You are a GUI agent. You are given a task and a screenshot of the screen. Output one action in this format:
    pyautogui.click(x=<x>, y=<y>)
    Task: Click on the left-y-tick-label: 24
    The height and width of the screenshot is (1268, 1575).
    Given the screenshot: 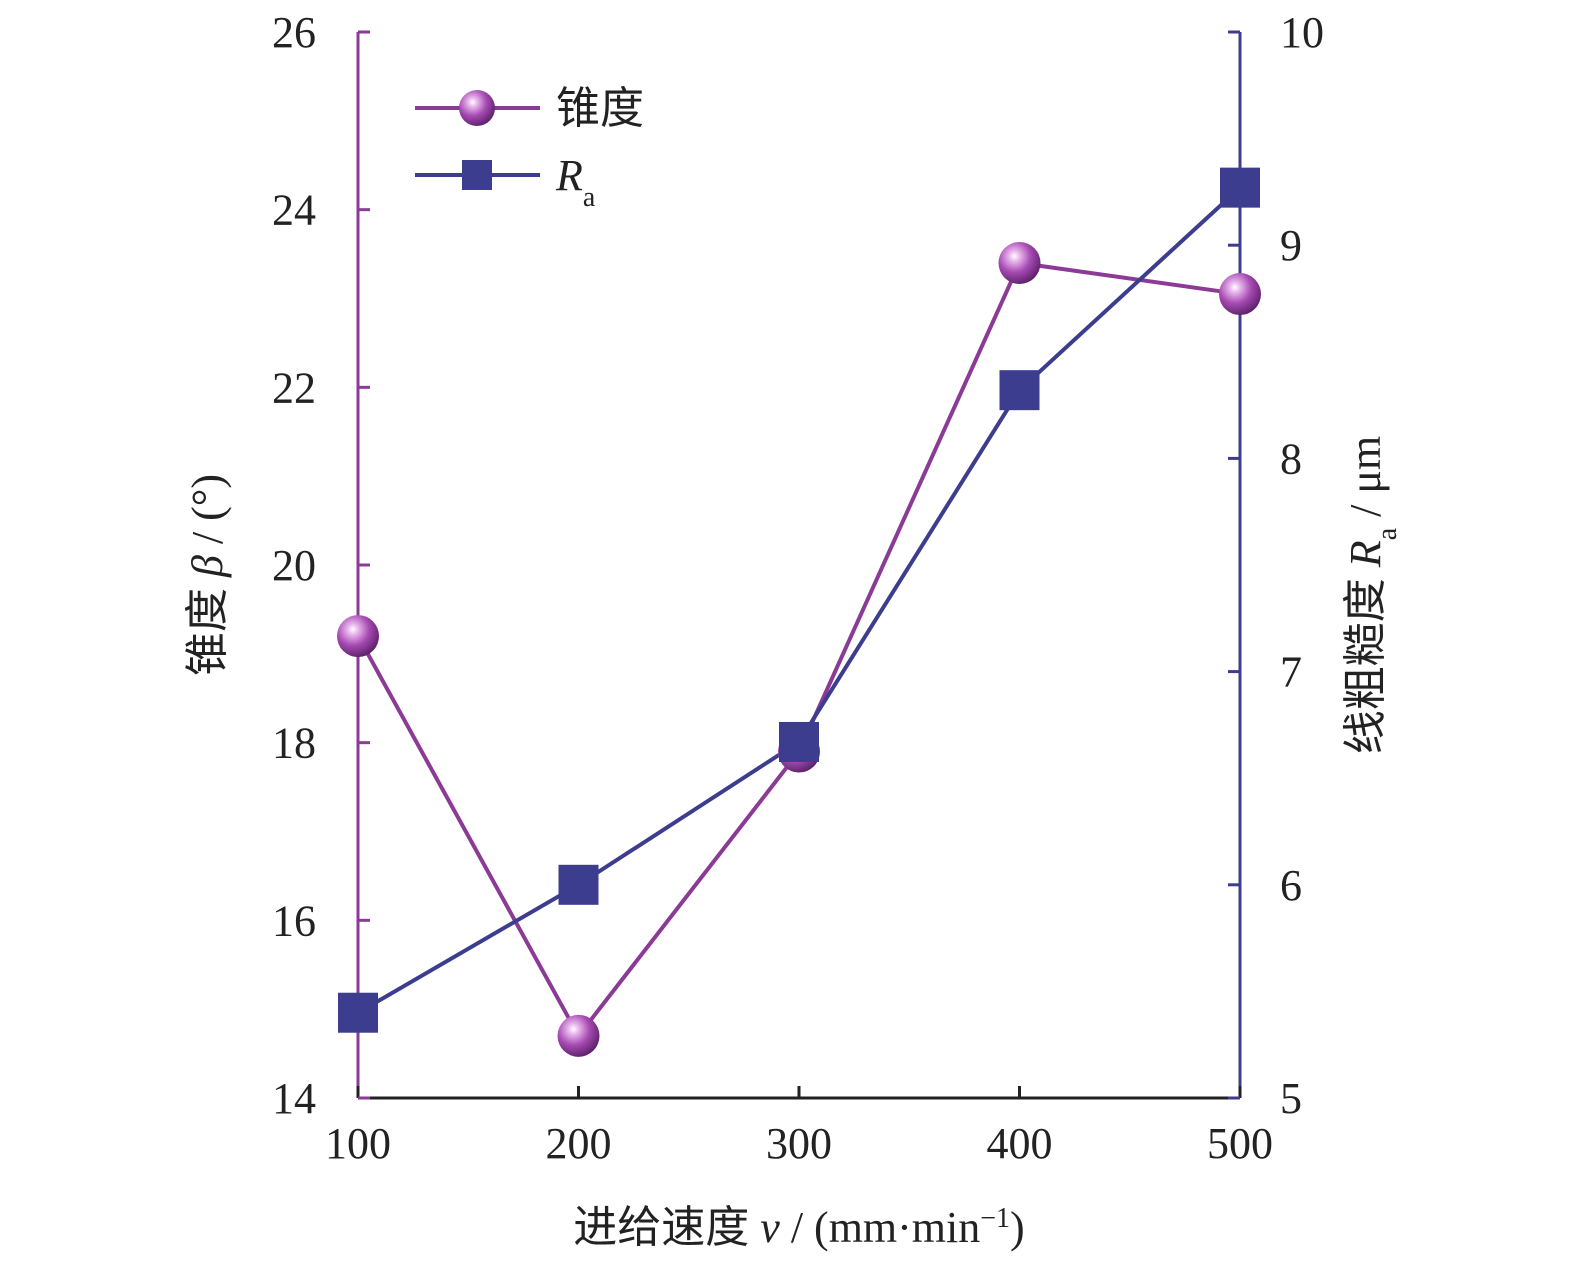 What is the action you would take?
    pyautogui.click(x=294, y=210)
    